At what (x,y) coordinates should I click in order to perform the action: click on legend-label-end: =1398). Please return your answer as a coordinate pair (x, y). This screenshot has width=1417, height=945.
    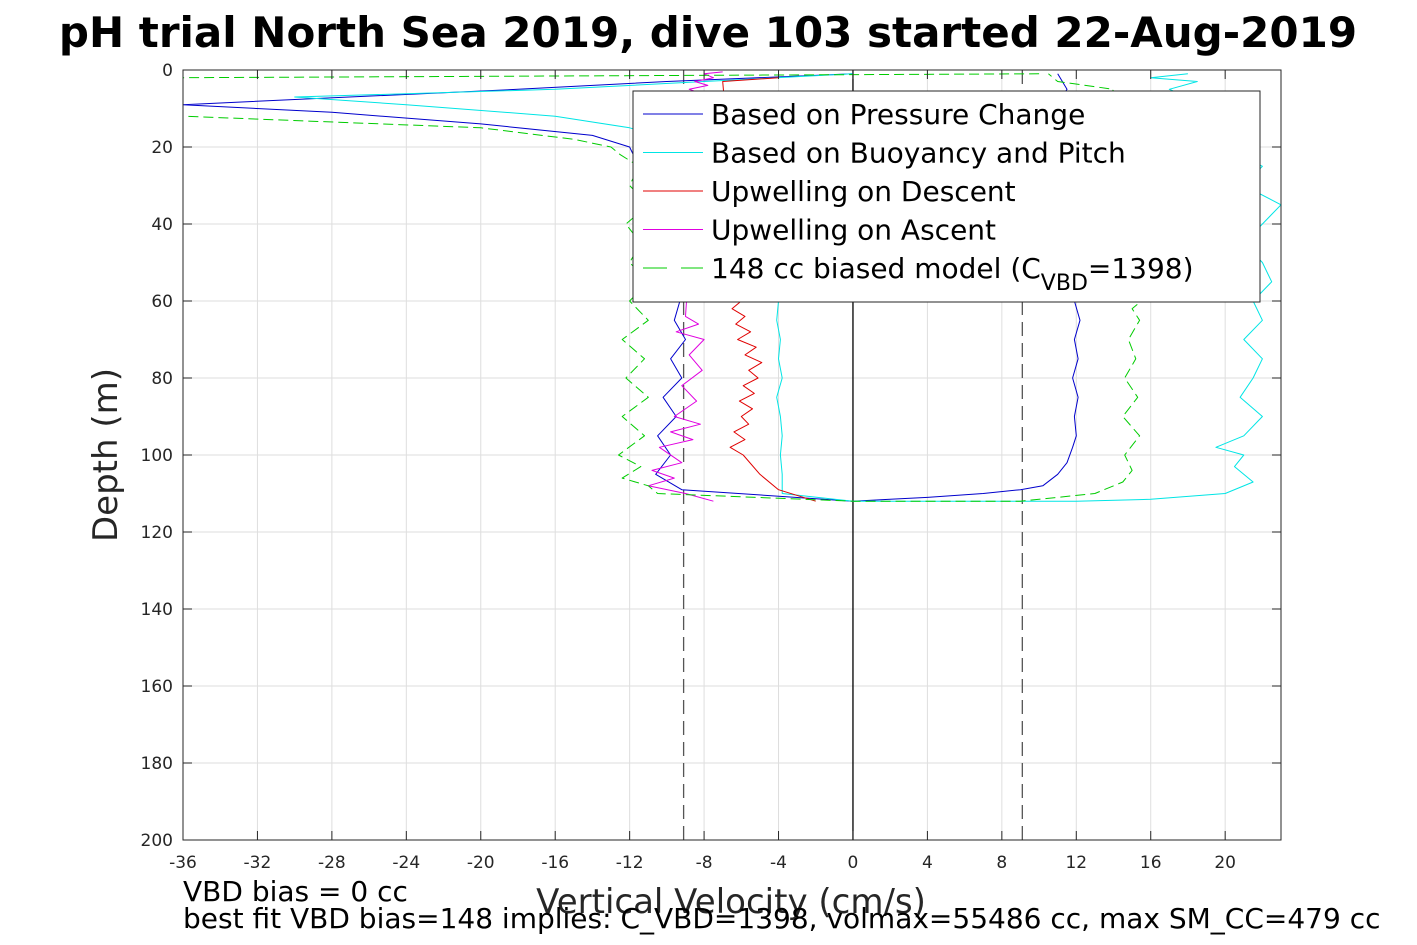
    Looking at the image, I should click on (1141, 268).